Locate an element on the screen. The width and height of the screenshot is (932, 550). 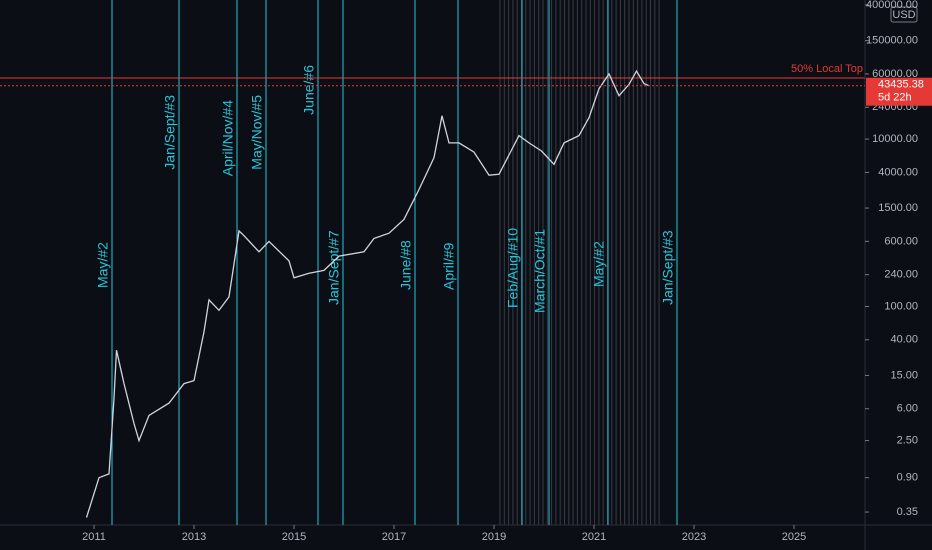
y-tick-label: 100.00 is located at coordinates (901, 306).